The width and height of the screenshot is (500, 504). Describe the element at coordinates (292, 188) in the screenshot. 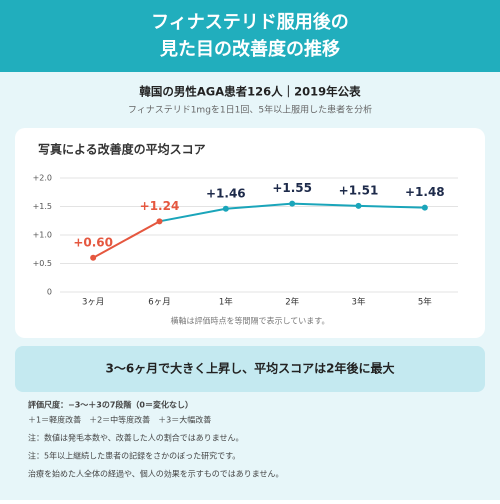

I see `data-label: +1.55` at that location.